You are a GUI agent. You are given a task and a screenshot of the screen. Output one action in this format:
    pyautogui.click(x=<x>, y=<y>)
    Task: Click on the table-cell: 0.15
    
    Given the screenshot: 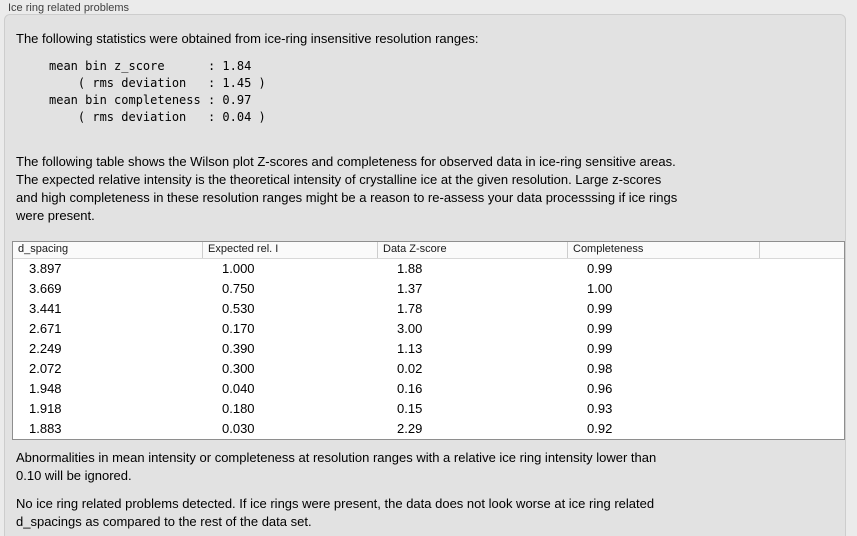 What is the action you would take?
    pyautogui.click(x=410, y=408)
    